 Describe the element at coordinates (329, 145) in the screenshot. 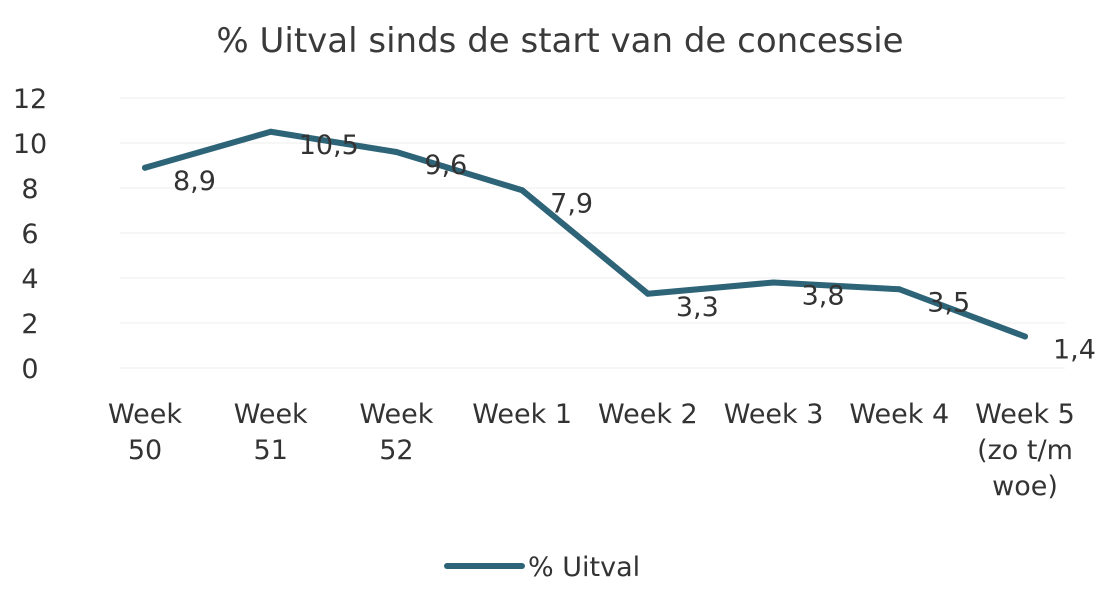

I see `data-label: 10,5` at that location.